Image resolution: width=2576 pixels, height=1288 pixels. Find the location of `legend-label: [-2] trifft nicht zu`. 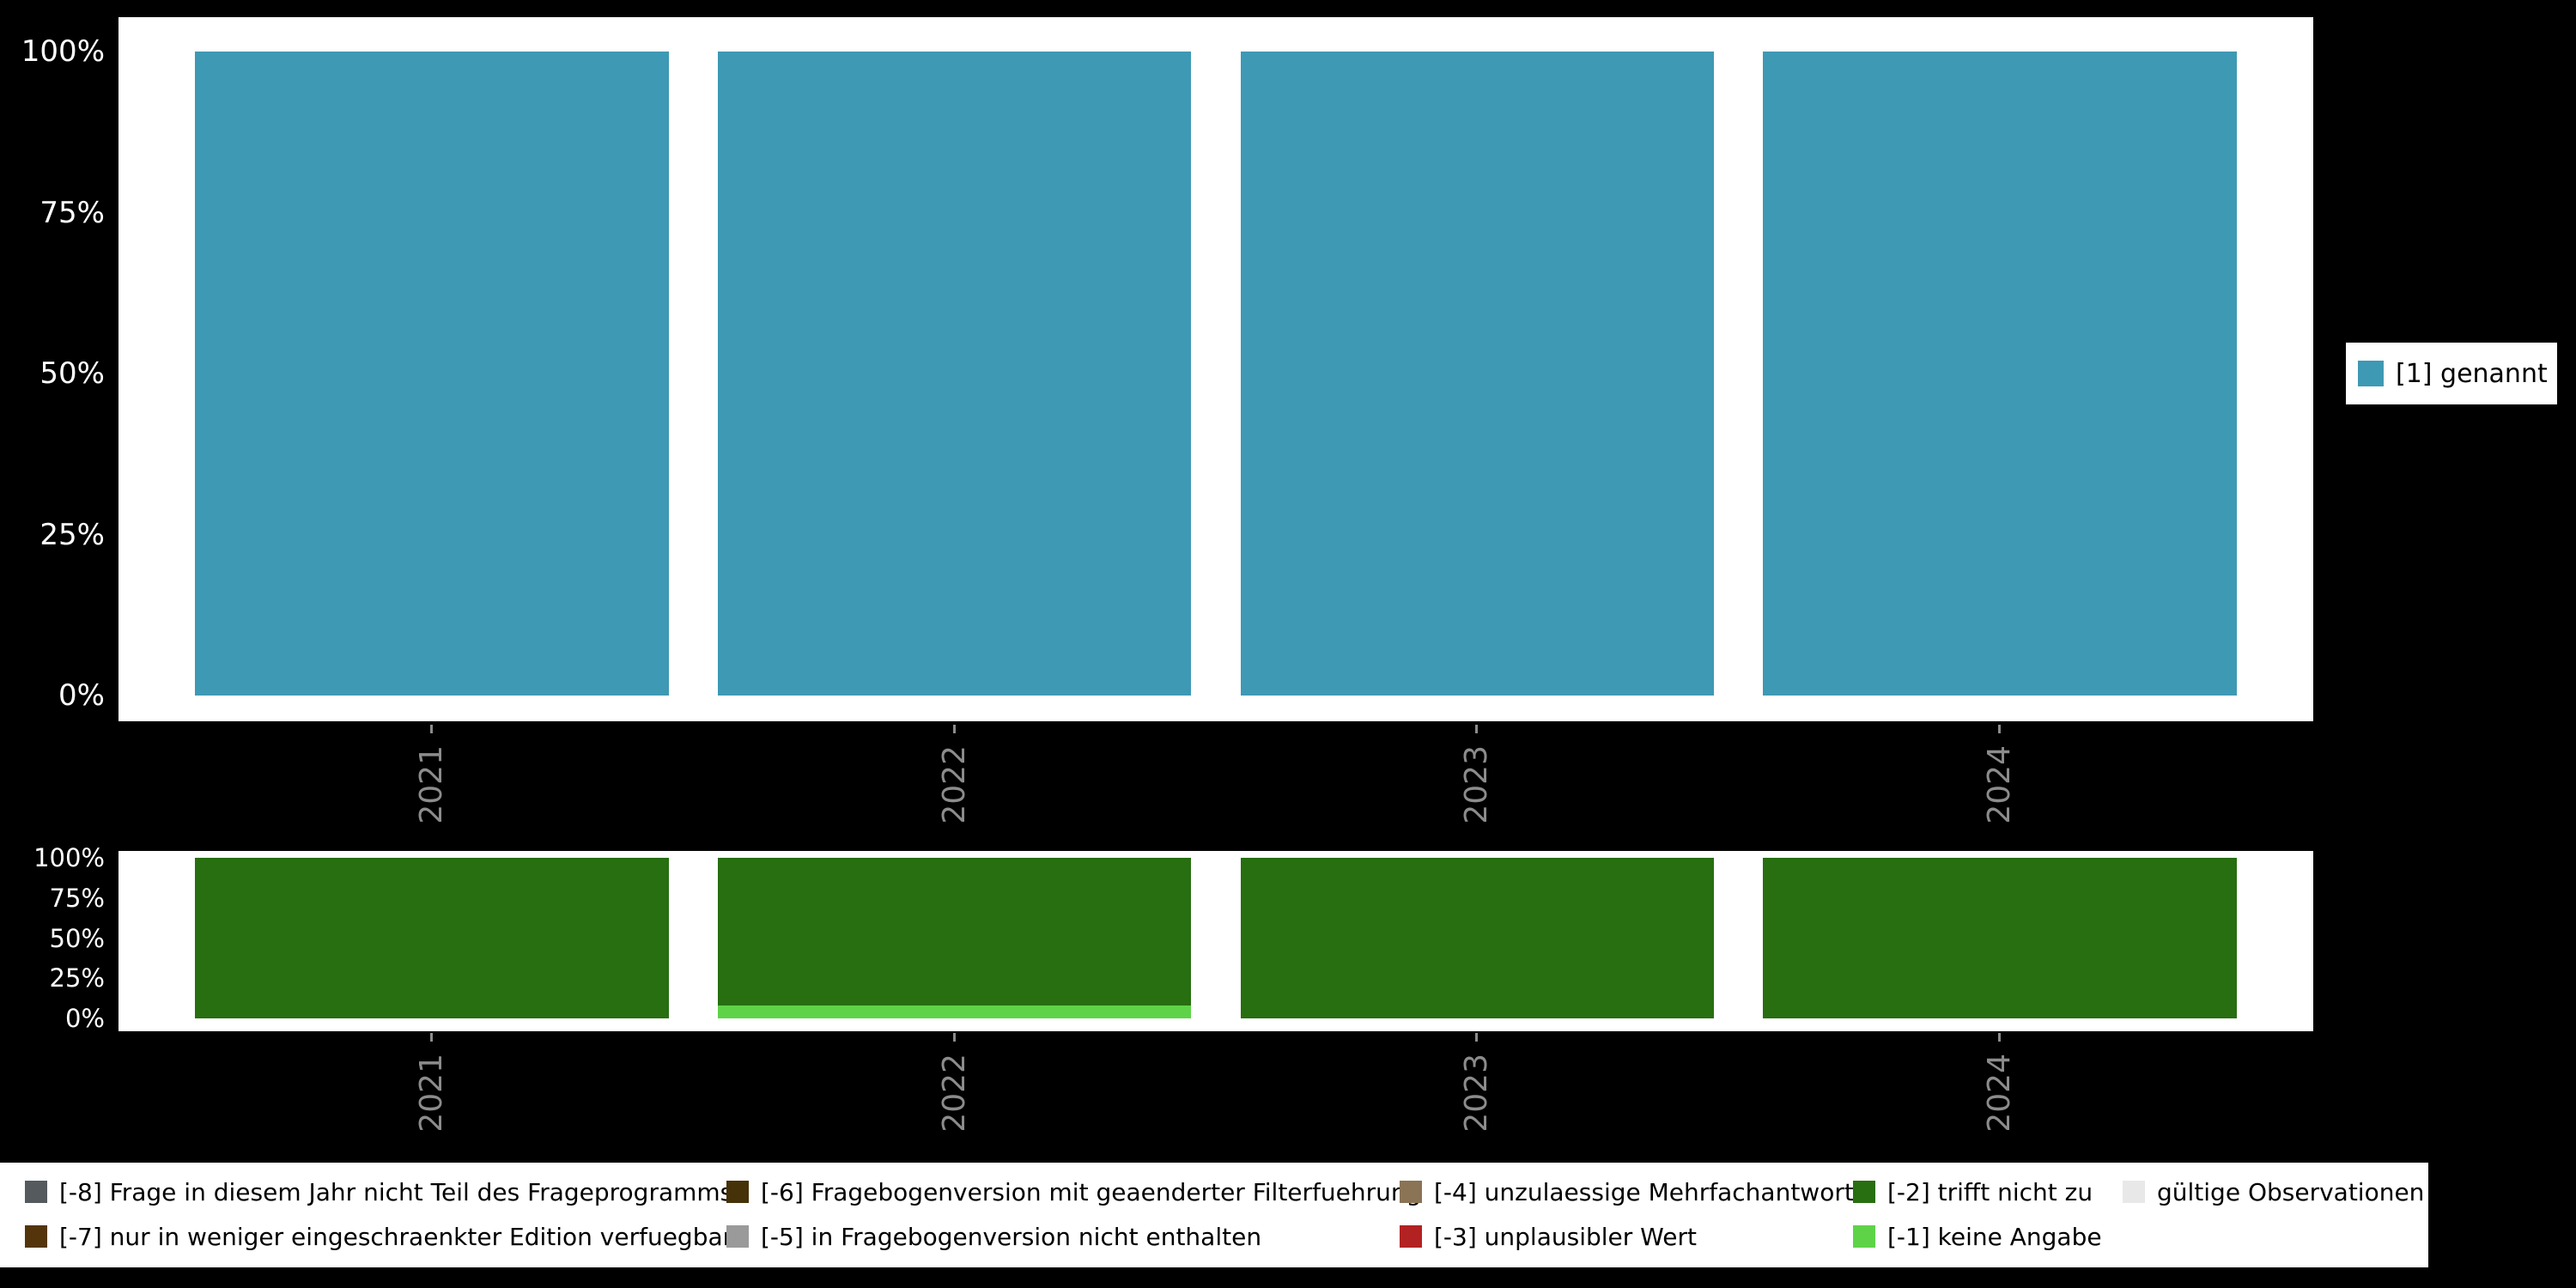

legend-label: [-2] trifft nicht zu is located at coordinates (1990, 1191).